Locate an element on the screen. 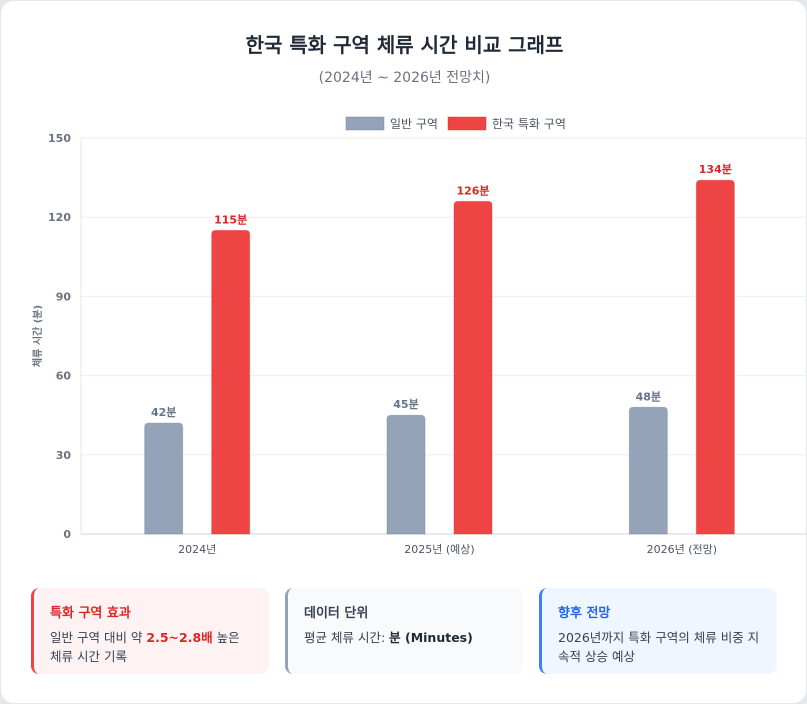  highlight-ratio: 2.5~2.8배 is located at coordinates (179, 637).